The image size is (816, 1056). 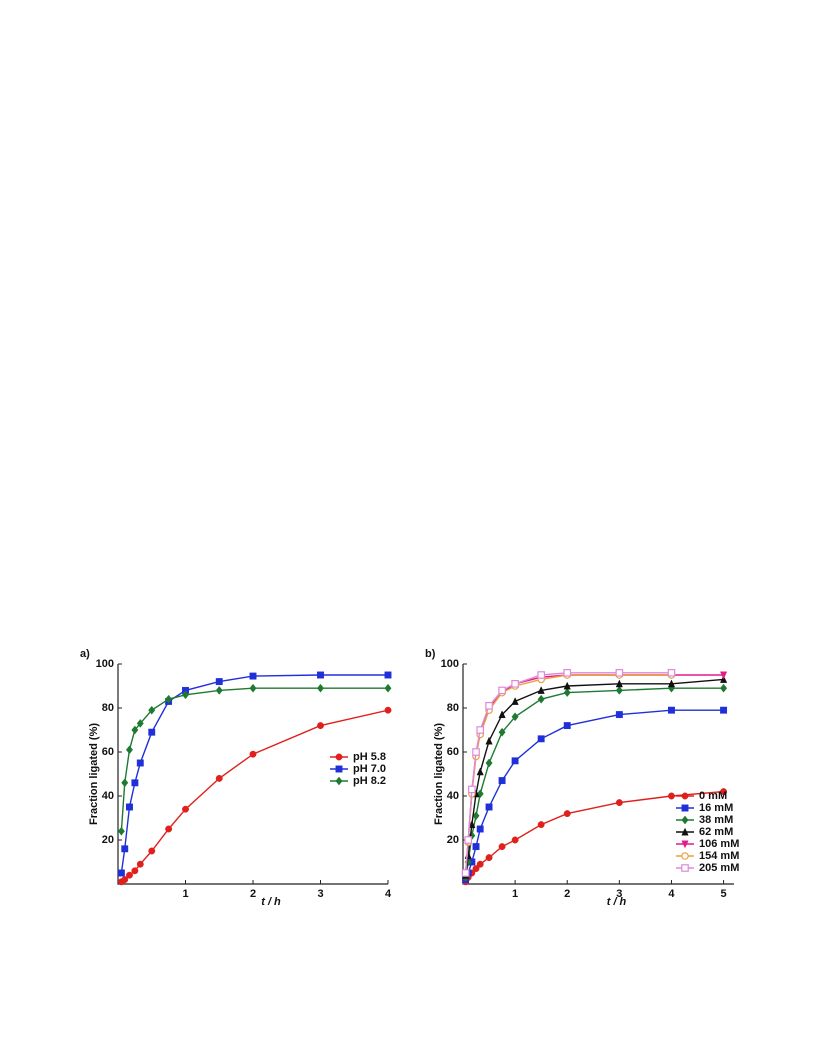 I want to click on legend-label: 38 mM, so click(x=716, y=820).